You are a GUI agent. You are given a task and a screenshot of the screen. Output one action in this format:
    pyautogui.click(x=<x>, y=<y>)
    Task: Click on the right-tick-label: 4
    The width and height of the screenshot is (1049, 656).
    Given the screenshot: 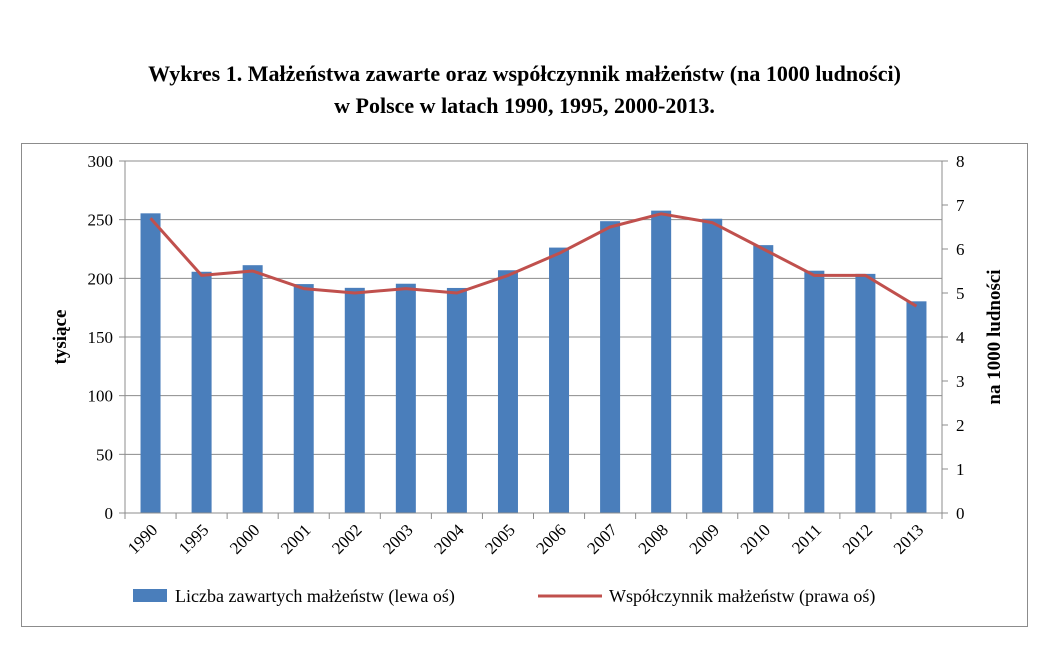 What is the action you would take?
    pyautogui.click(x=960, y=337)
    